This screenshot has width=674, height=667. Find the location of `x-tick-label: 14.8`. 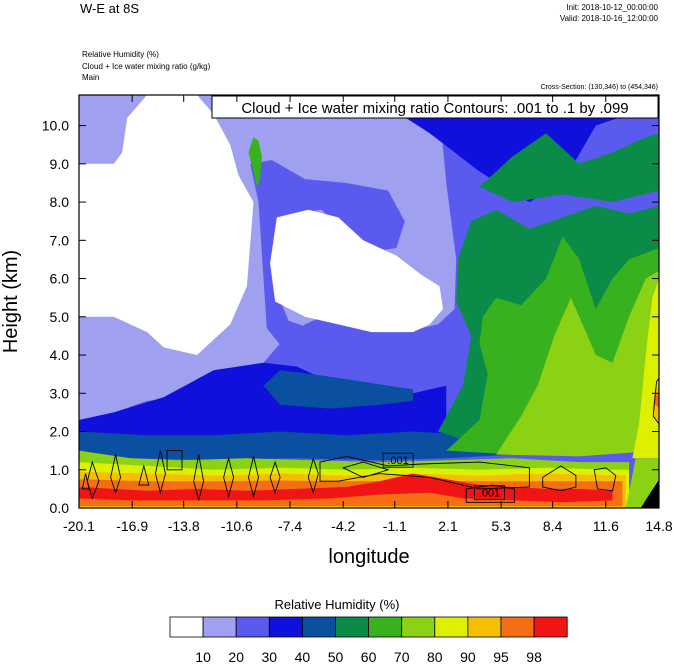

x-tick-label: 14.8 is located at coordinates (658, 526).